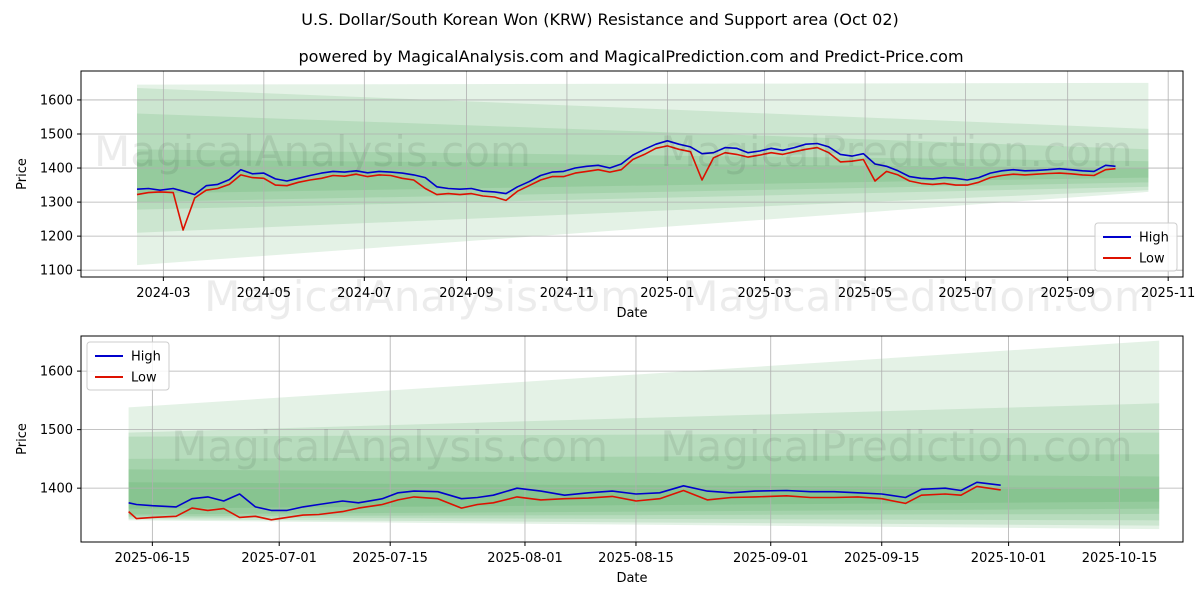 The image size is (1200, 600). Describe the element at coordinates (771, 558) in the screenshot. I see `x-tick-label: 2025-09-01` at that location.